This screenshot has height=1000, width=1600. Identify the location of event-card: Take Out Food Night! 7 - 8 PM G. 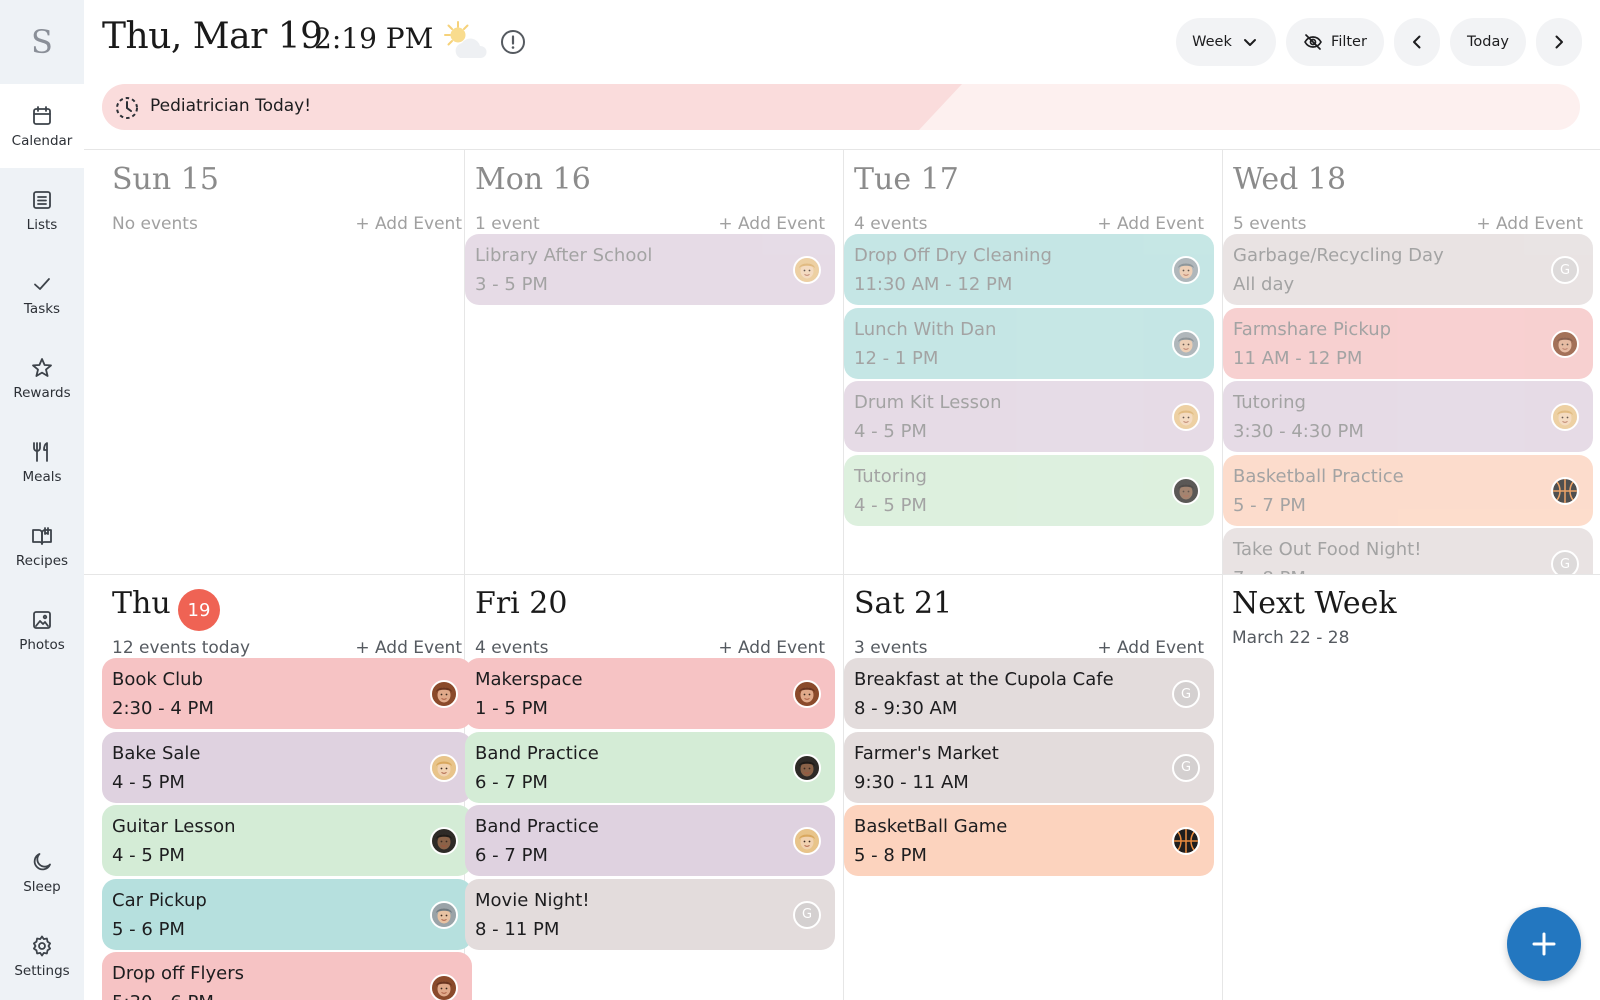
(1408, 551).